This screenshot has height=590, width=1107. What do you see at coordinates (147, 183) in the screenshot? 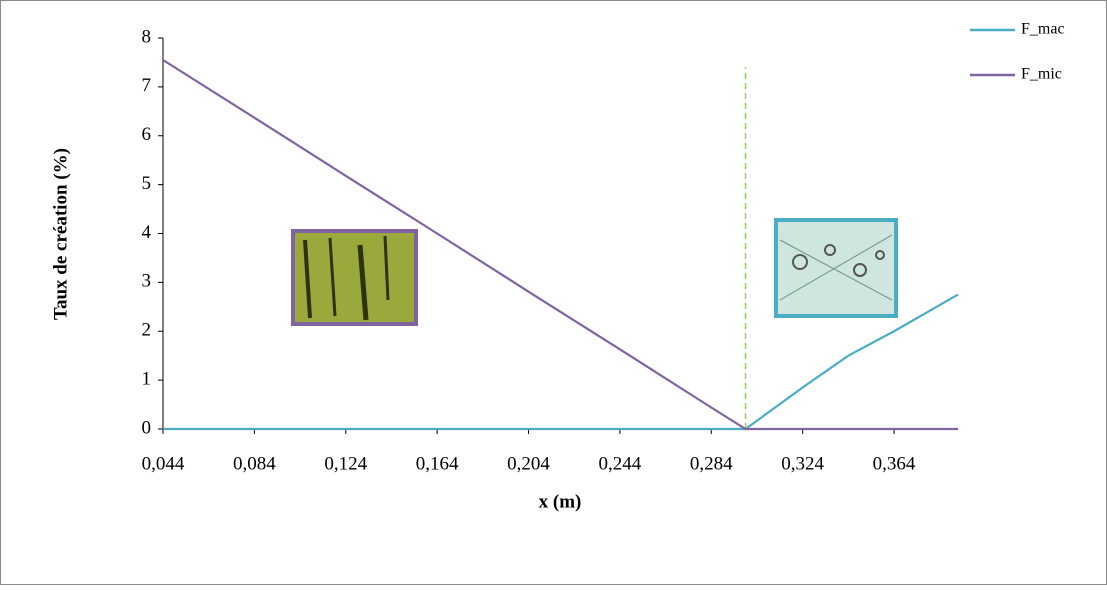
I see `y-tick-label: 5` at bounding box center [147, 183].